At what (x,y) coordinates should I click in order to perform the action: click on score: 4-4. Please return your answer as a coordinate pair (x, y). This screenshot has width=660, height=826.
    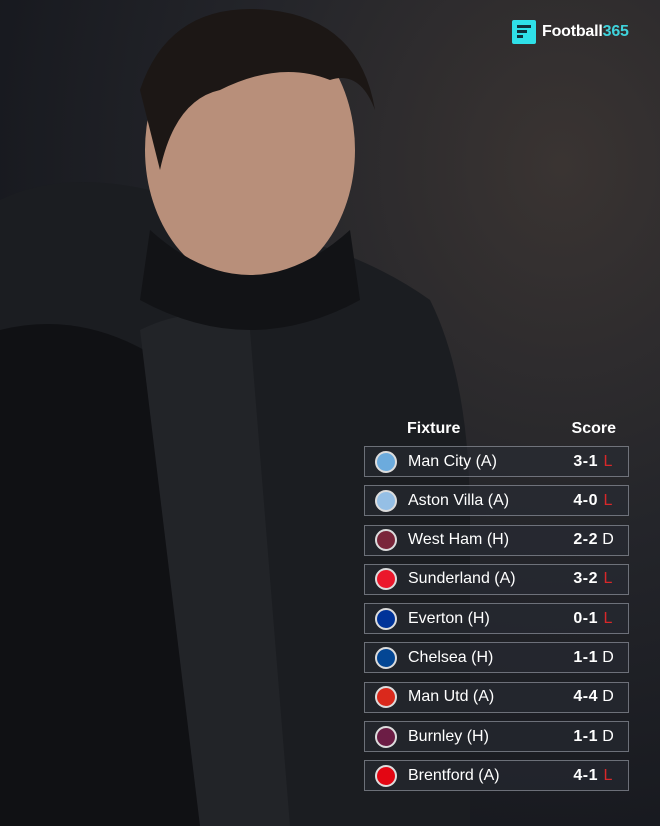
    Looking at the image, I should click on (585, 697).